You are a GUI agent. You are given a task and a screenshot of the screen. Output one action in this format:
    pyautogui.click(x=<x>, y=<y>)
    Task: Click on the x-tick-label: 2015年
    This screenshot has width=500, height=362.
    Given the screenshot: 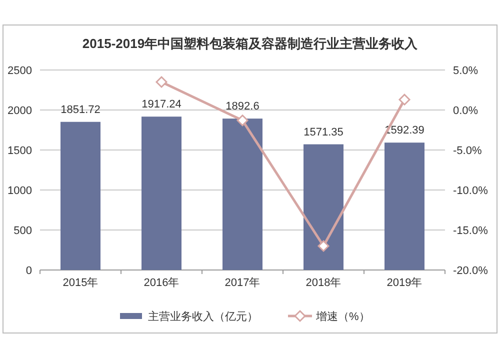 What is the action you would take?
    pyautogui.click(x=80, y=283)
    